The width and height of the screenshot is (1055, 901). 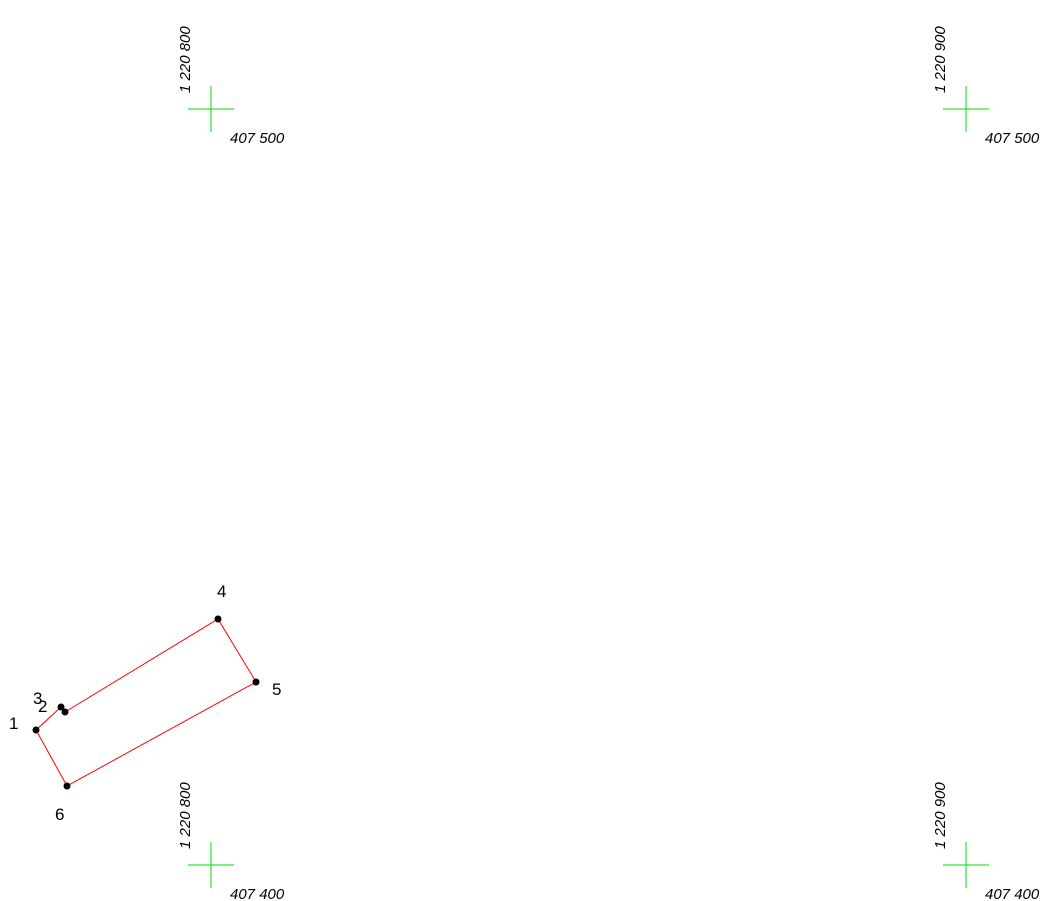 I want to click on parcel: 1 2 3 4 5 6, so click(x=145, y=703).